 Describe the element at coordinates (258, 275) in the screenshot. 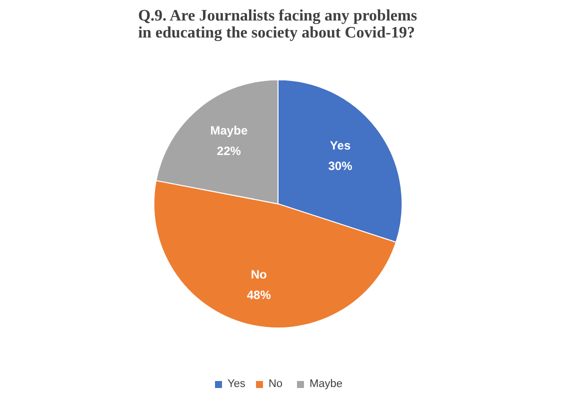

I see `slice-label: No` at that location.